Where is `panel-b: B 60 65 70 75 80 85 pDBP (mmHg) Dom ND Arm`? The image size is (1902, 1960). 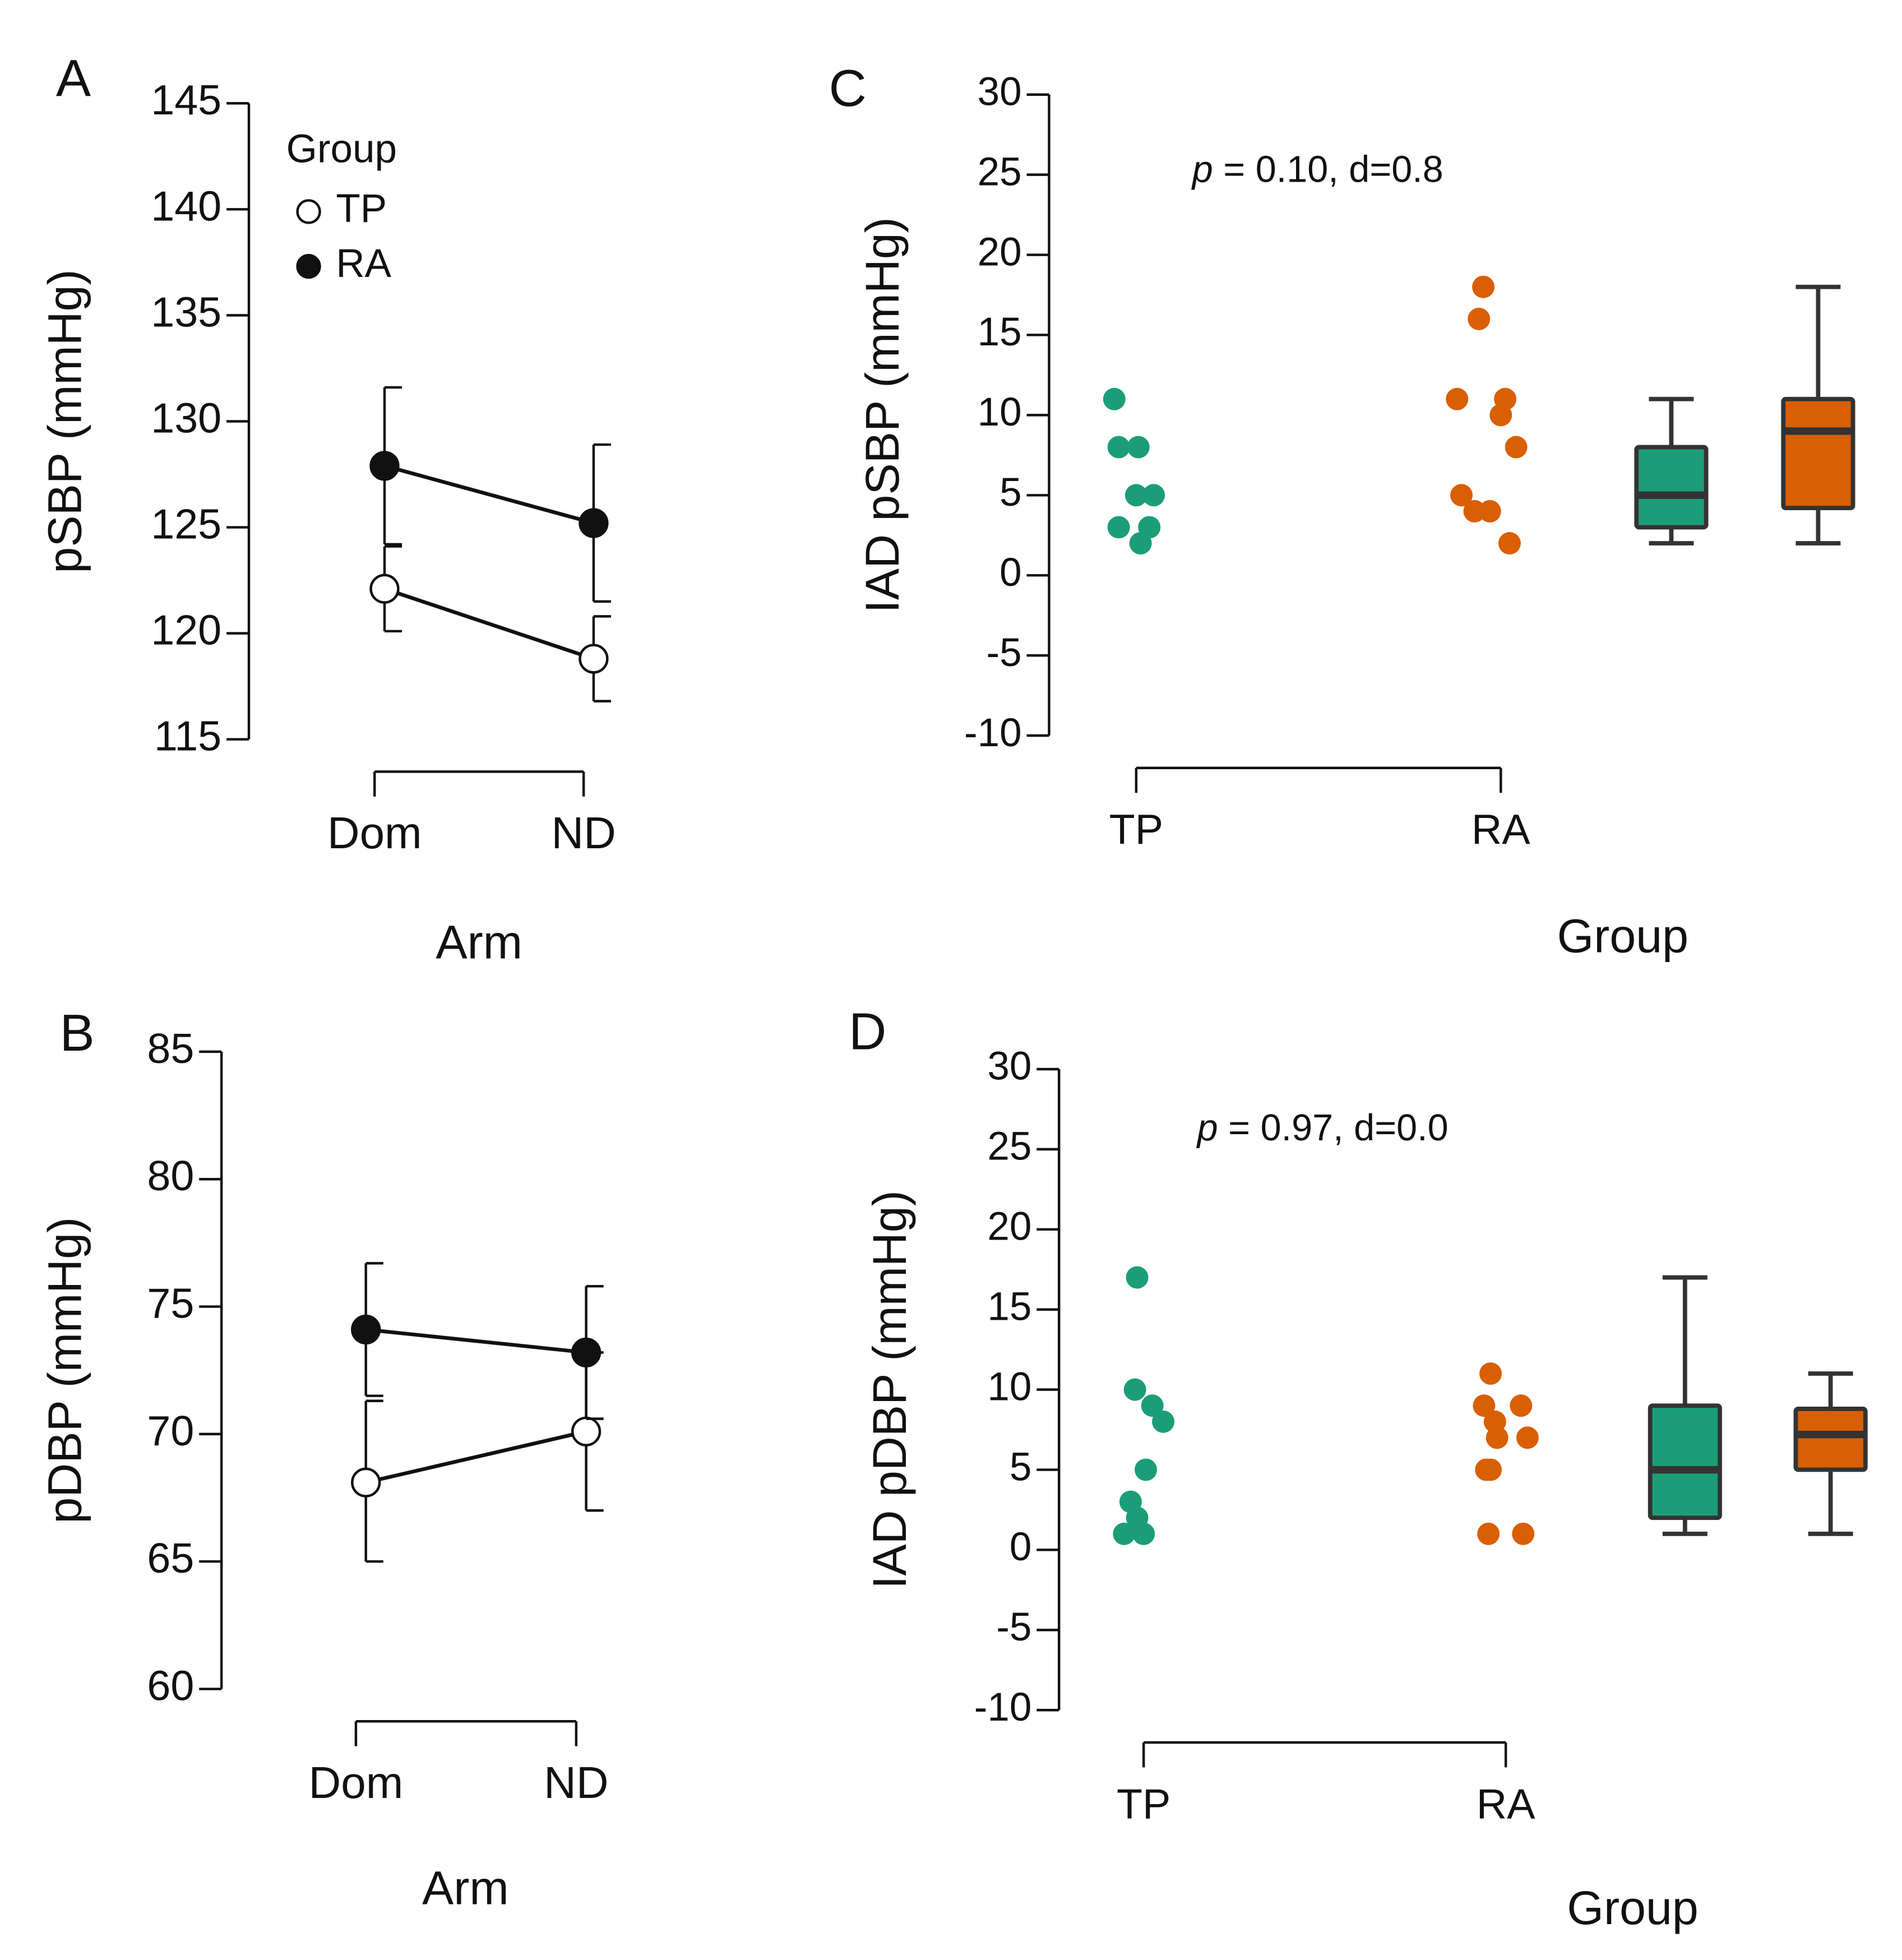 panel-b: B 60 65 70 75 80 85 pDBP (mmHg) Dom ND Arm is located at coordinates (323, 1459).